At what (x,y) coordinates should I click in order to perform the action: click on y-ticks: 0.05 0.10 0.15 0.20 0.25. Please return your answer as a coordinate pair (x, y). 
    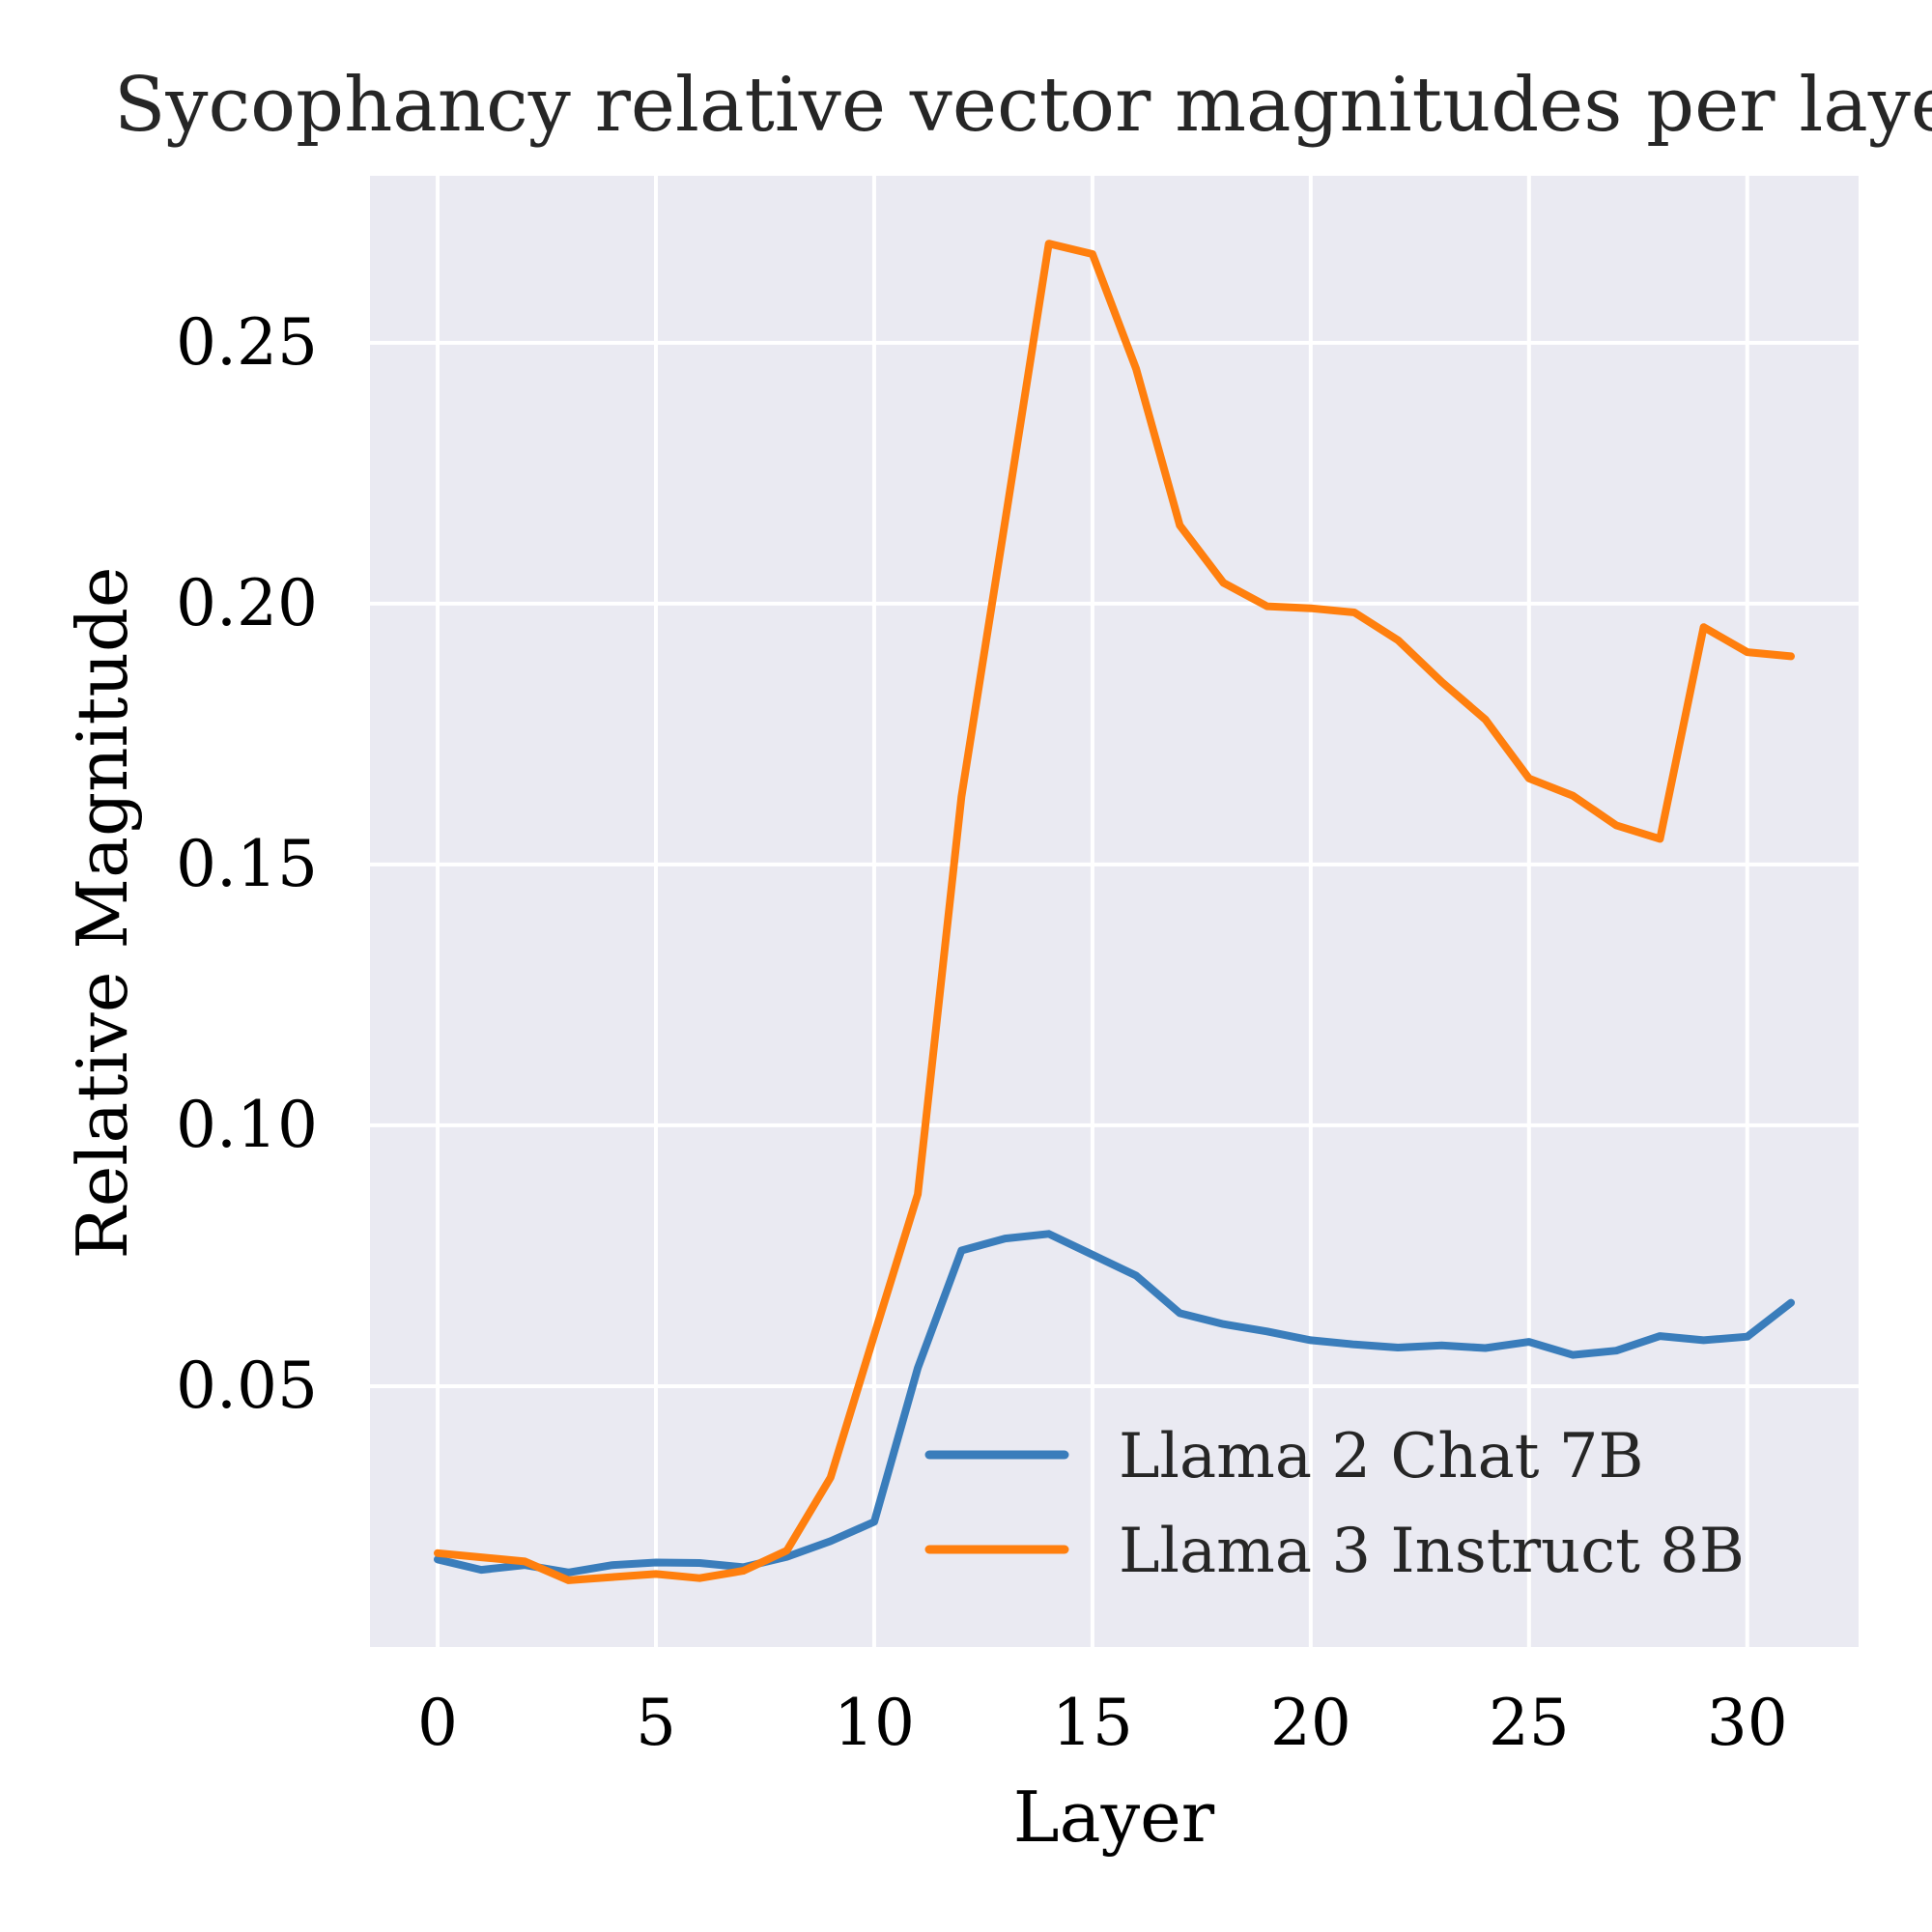
    Looking at the image, I should click on (247, 864).